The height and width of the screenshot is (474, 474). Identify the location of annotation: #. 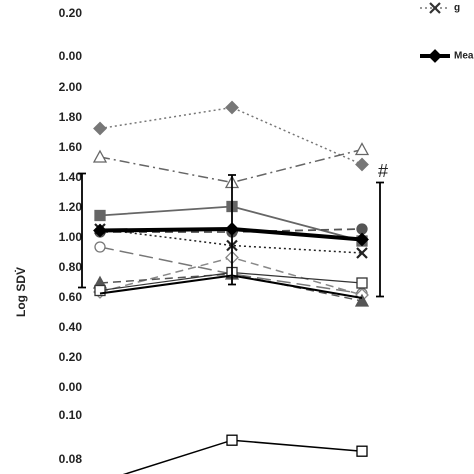
(383, 171).